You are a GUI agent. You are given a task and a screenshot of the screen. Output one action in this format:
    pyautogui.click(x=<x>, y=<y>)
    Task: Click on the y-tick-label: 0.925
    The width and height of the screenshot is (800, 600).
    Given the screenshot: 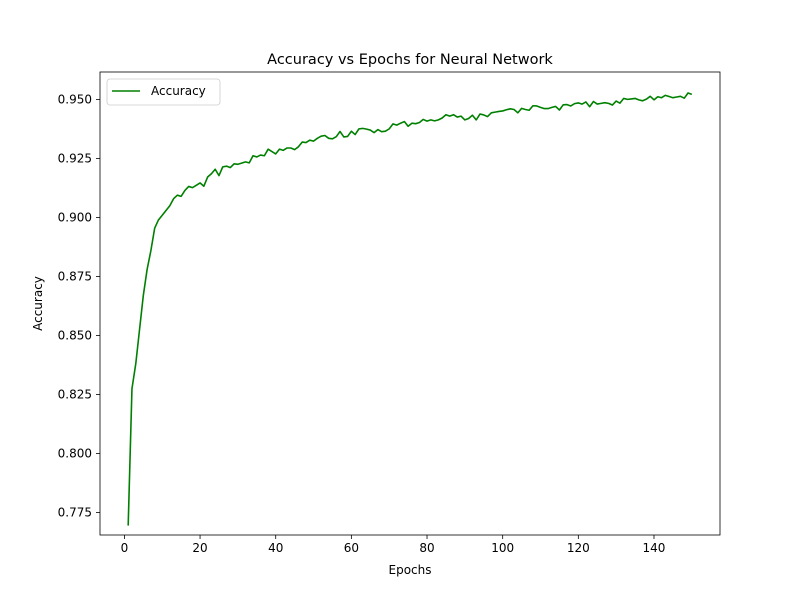 What is the action you would take?
    pyautogui.click(x=75, y=159)
    